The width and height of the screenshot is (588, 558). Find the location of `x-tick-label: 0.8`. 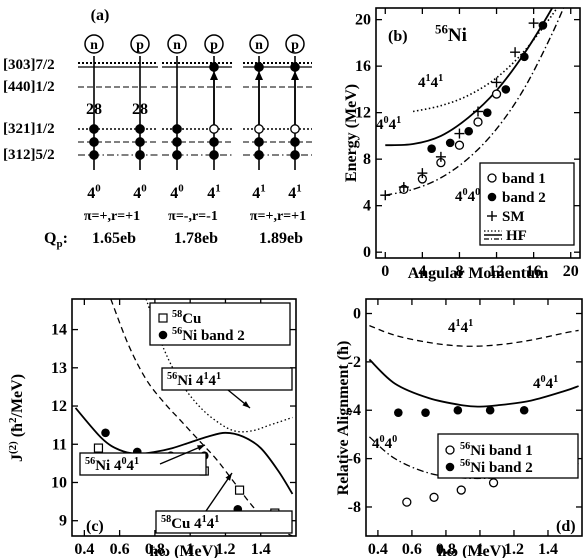

x-tick-label: 0.8 is located at coordinates (155, 549).